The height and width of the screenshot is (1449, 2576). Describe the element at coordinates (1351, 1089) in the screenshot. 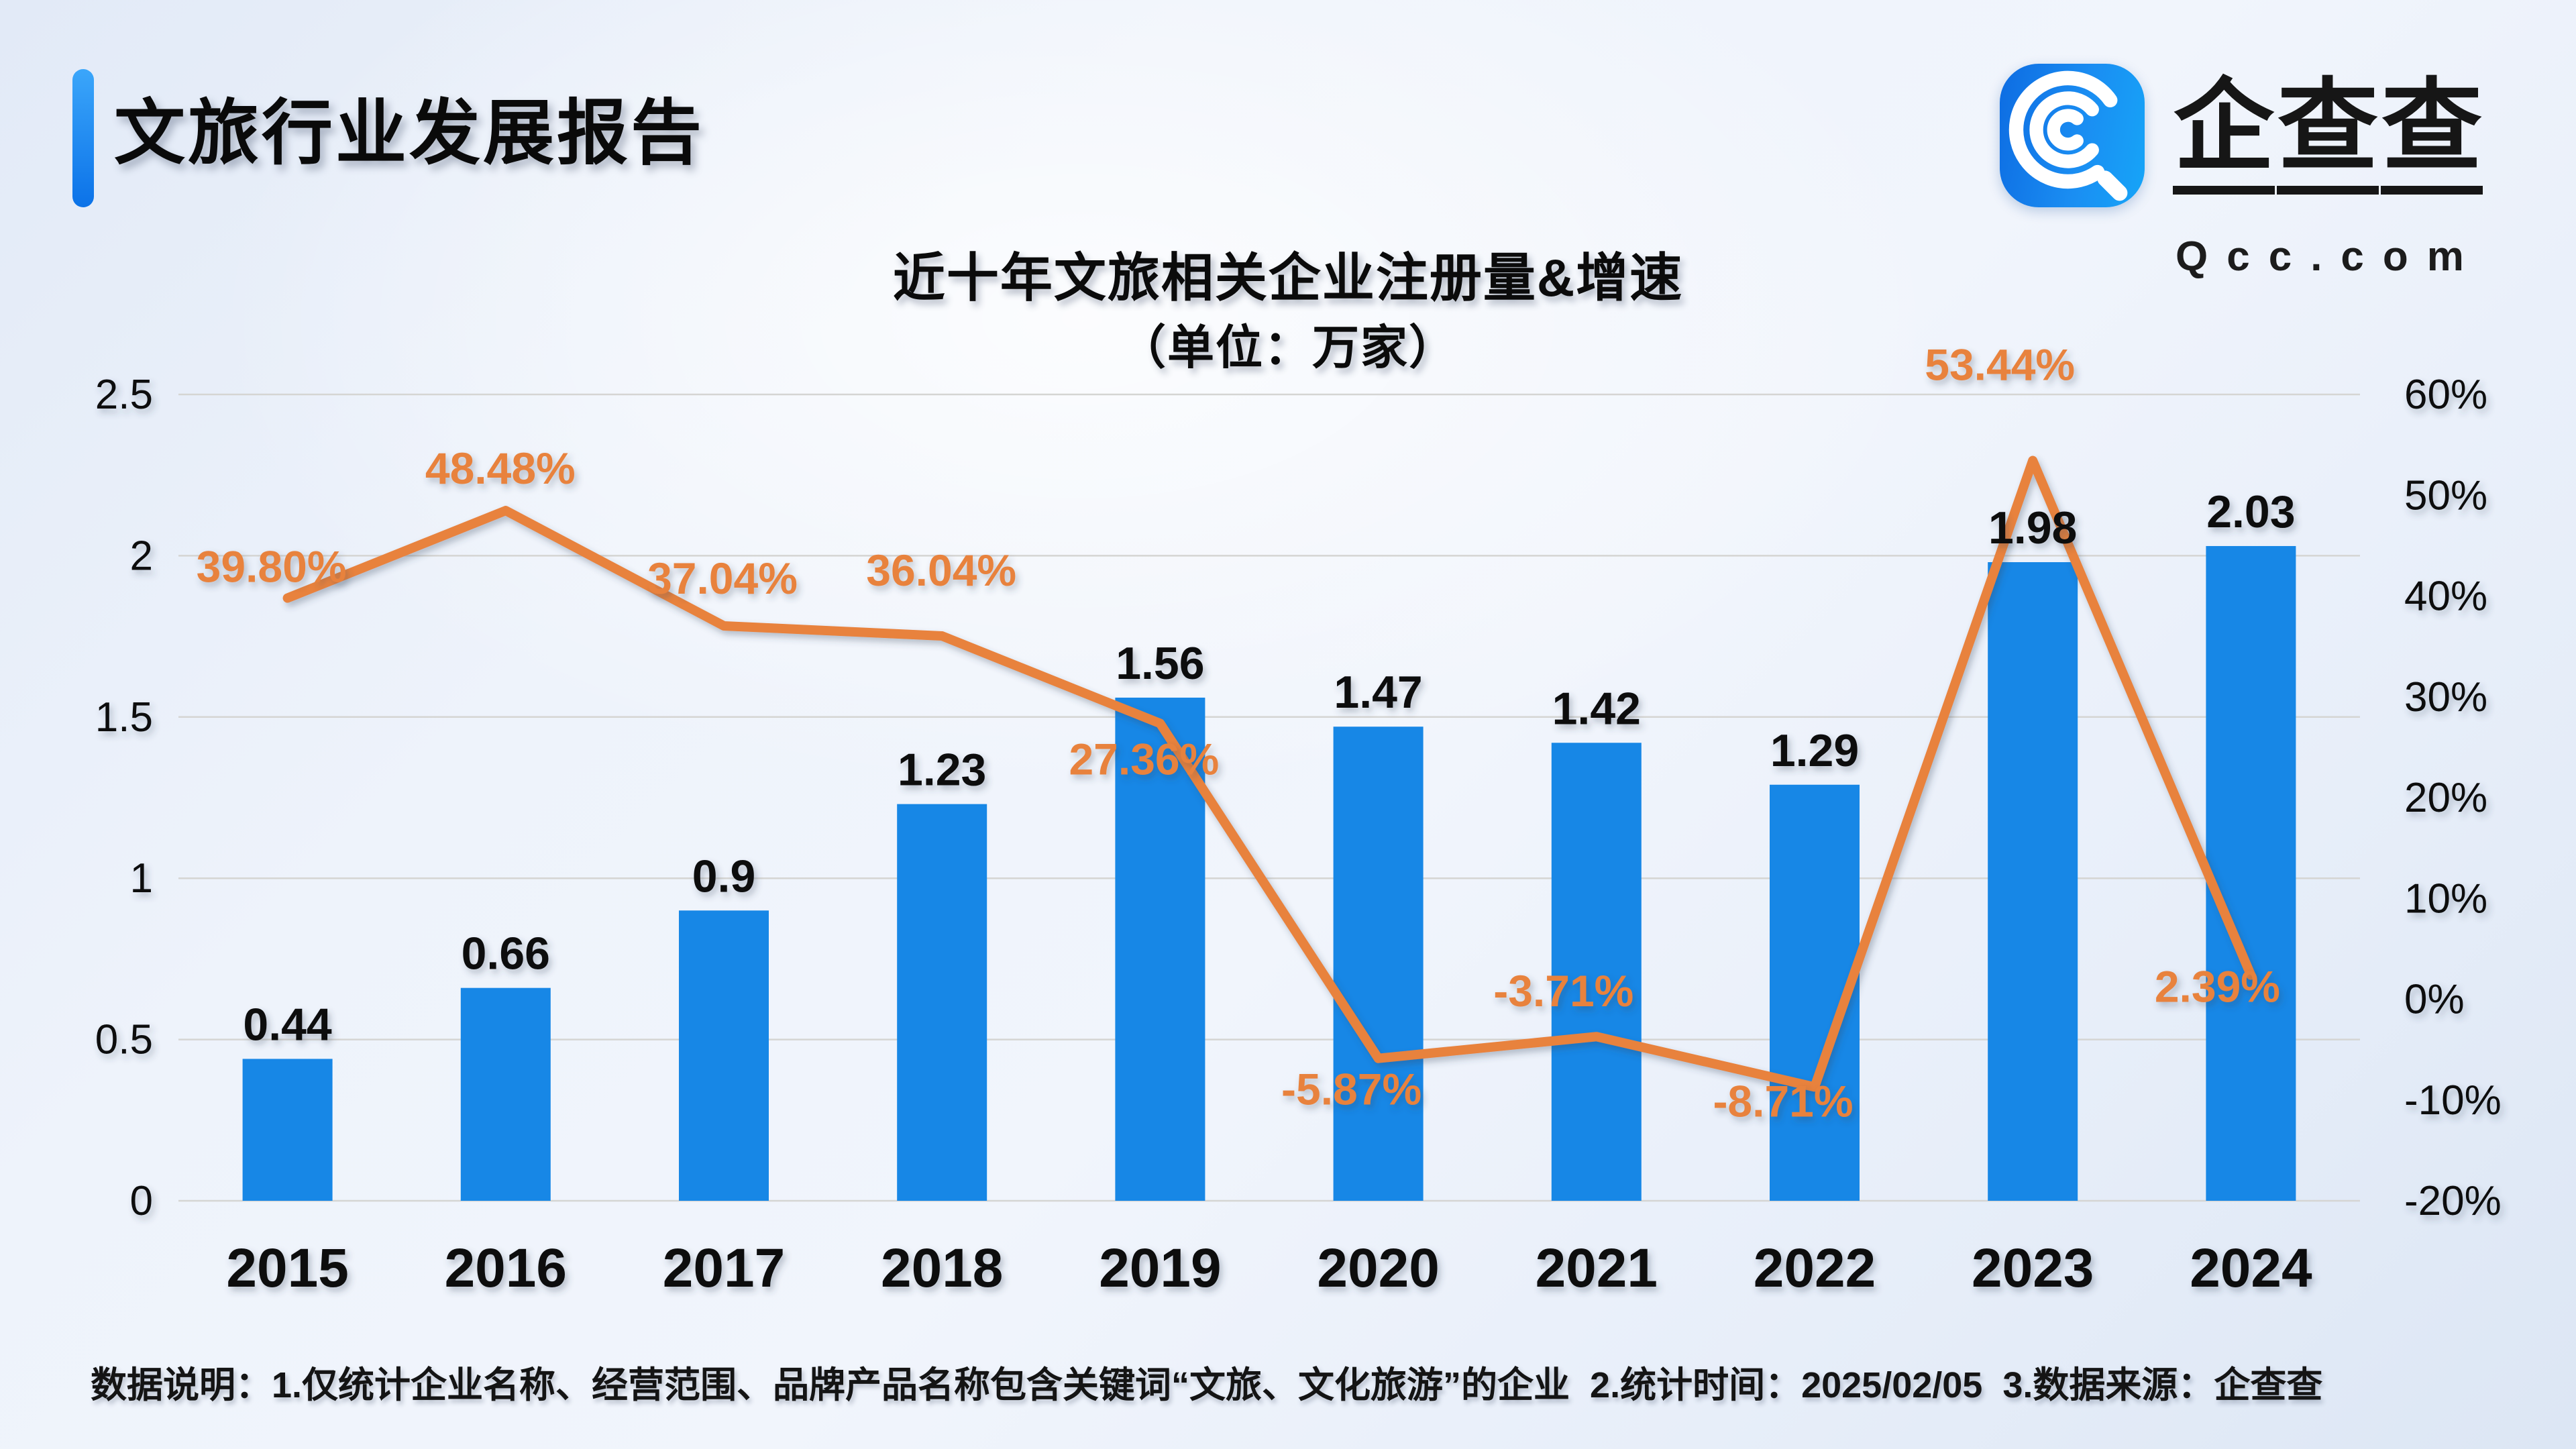

I see `growth-rate-label: -5.87%` at that location.